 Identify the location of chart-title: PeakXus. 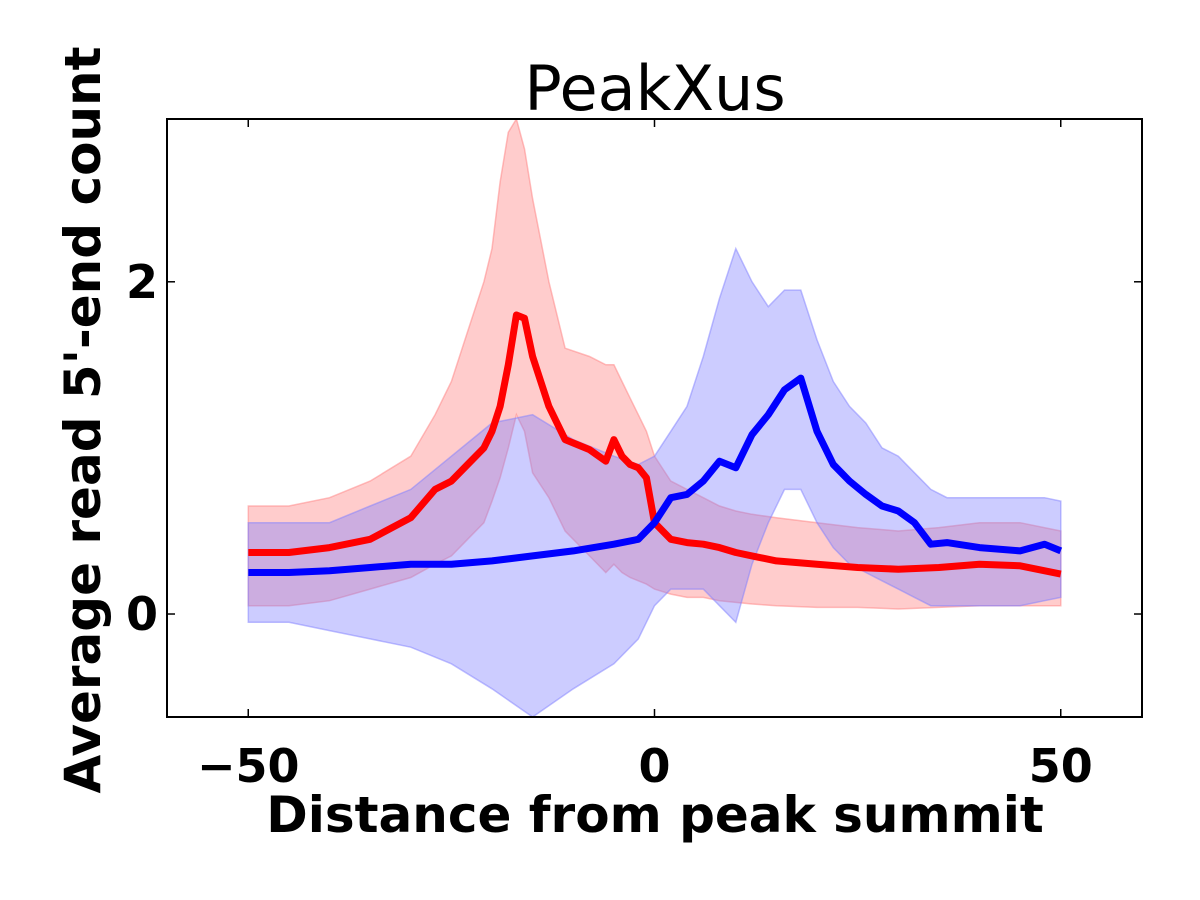
(654, 88).